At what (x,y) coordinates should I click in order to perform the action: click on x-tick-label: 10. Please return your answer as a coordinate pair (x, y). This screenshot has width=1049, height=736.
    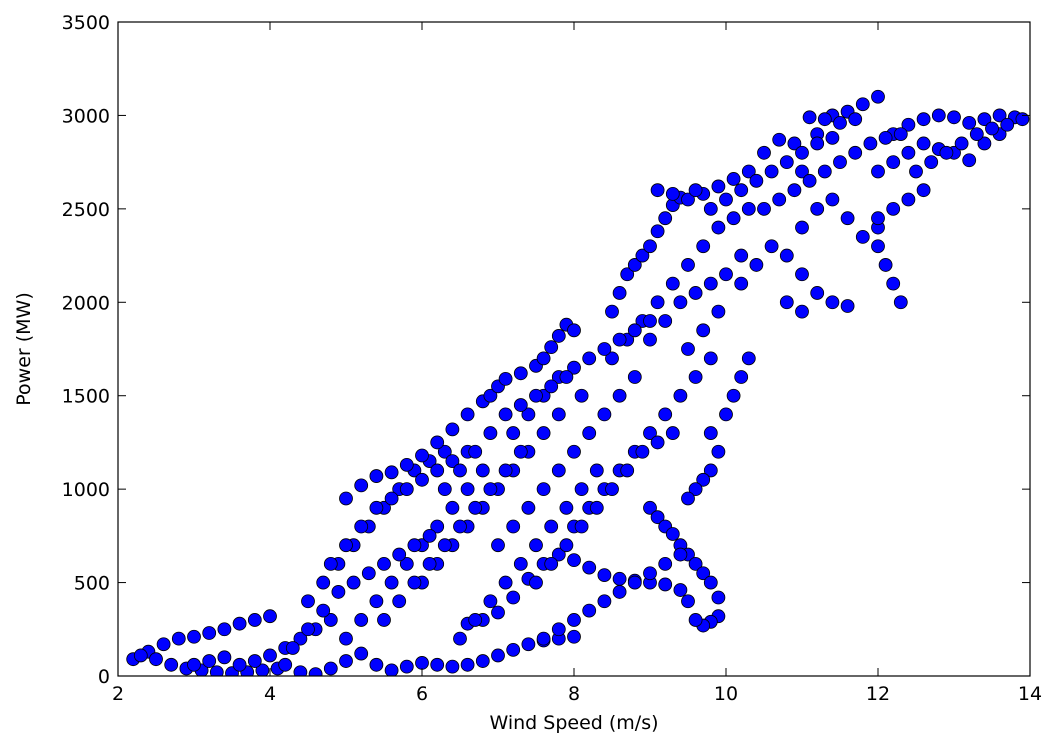
    Looking at the image, I should click on (726, 694).